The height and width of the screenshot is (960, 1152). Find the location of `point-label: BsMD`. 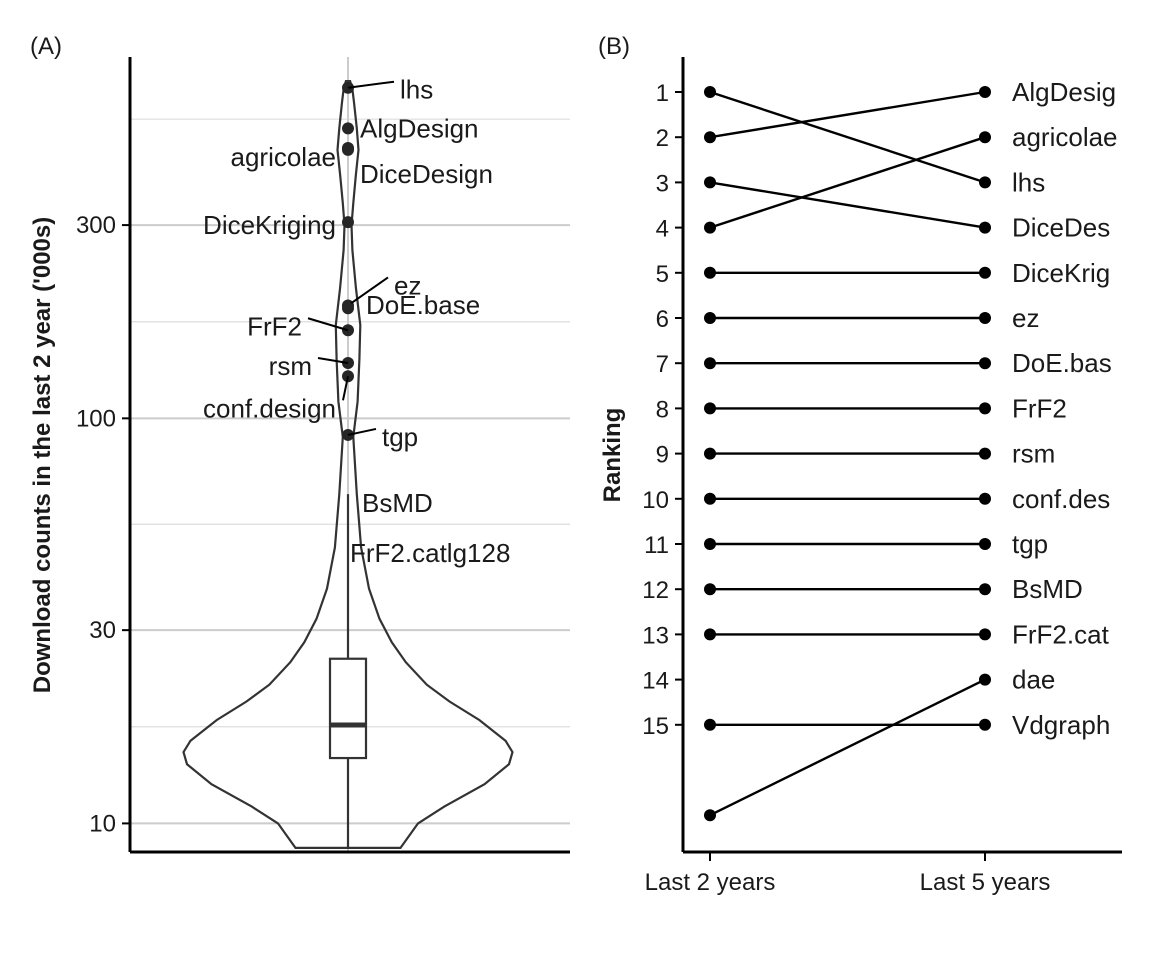

point-label: BsMD is located at coordinates (397, 503).